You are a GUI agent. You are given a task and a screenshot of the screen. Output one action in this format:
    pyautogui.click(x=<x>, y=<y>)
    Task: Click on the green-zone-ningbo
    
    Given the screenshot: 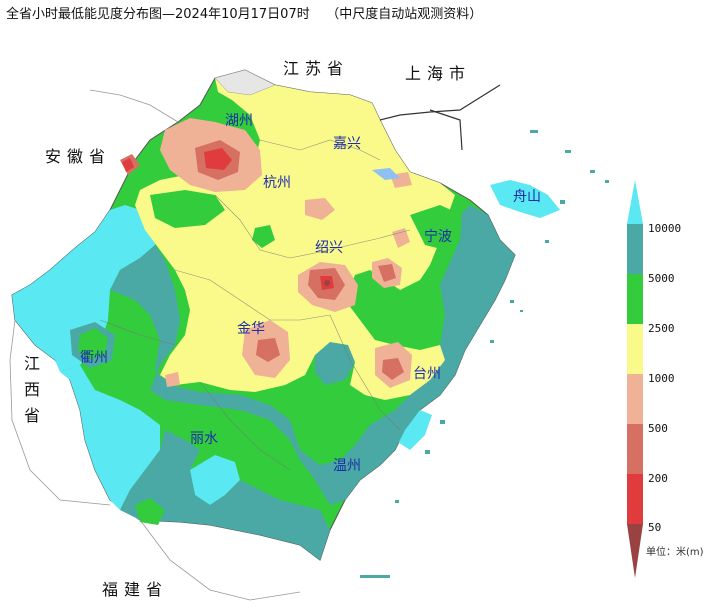 What is the action you would take?
    pyautogui.click(x=436, y=227)
    